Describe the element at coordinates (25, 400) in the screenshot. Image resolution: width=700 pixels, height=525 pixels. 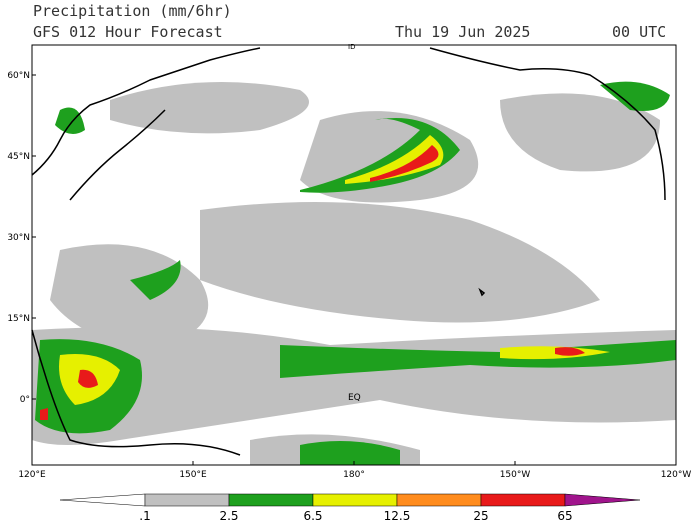
I see `lat-label: 0°` at that location.